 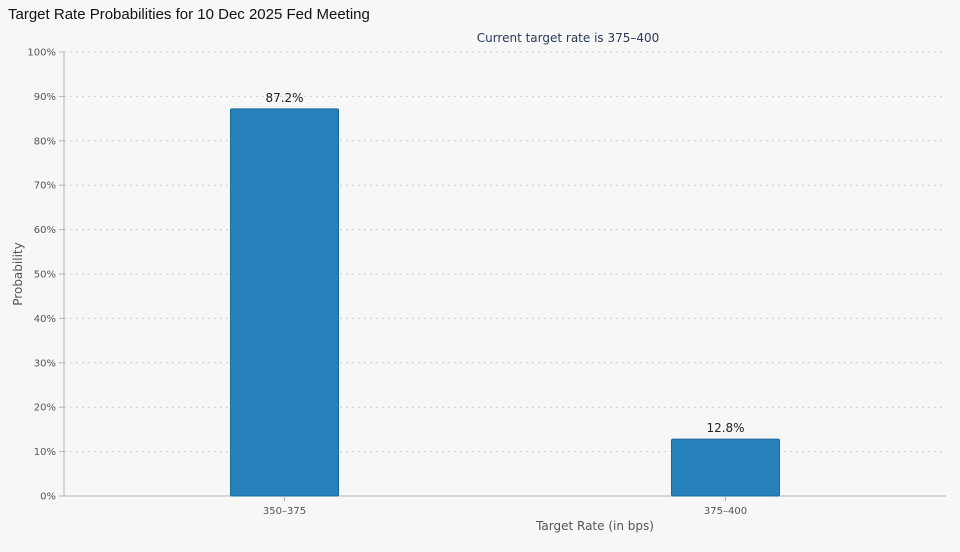 I want to click on y-tick-label: 20%, so click(x=45, y=408).